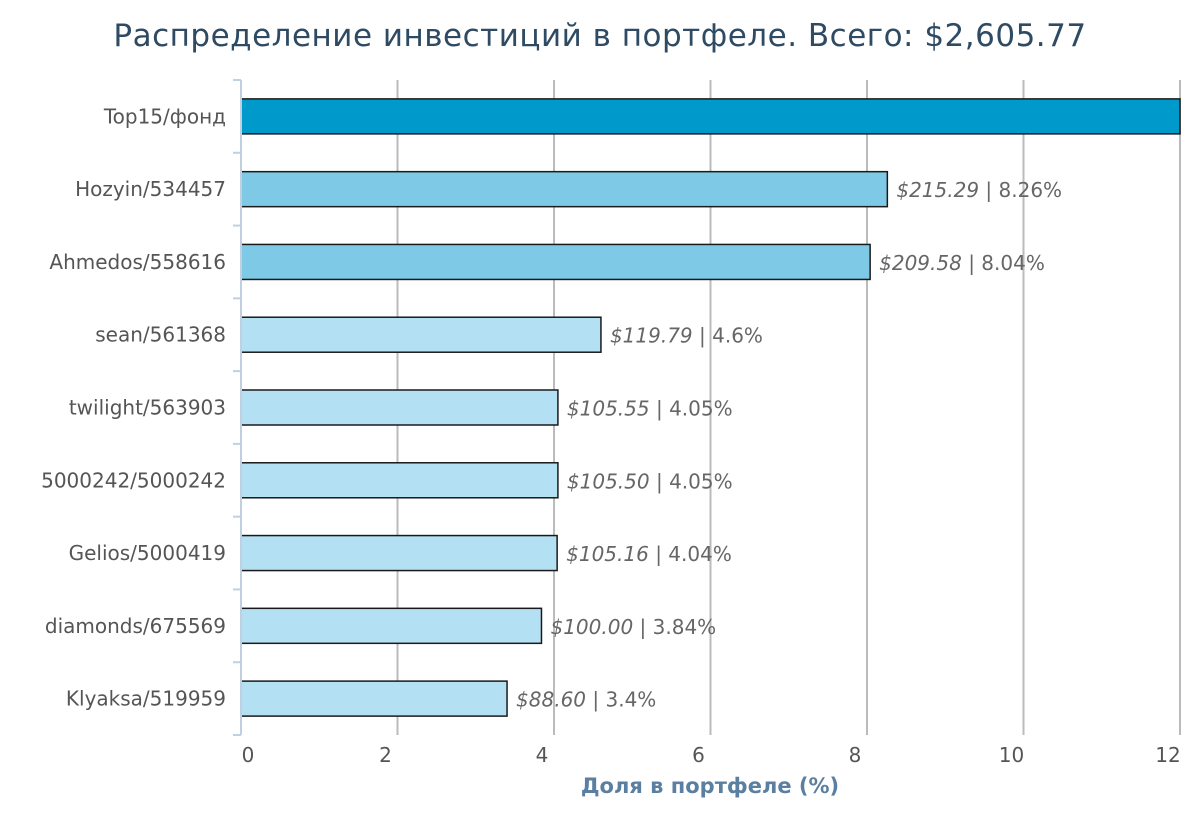  Describe the element at coordinates (237, 407) in the screenshot. I see `axes` at that location.